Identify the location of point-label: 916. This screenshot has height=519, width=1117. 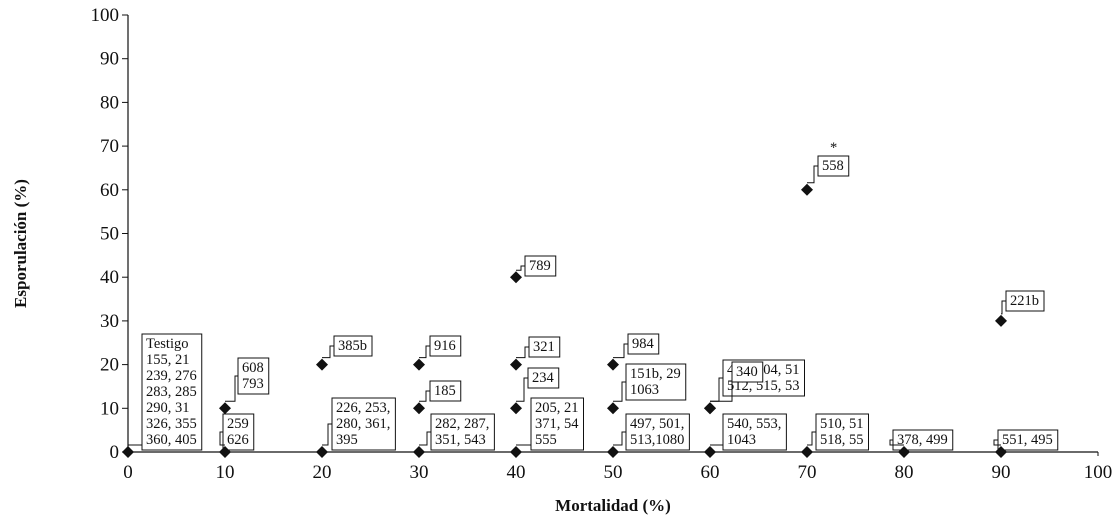
(440, 347).